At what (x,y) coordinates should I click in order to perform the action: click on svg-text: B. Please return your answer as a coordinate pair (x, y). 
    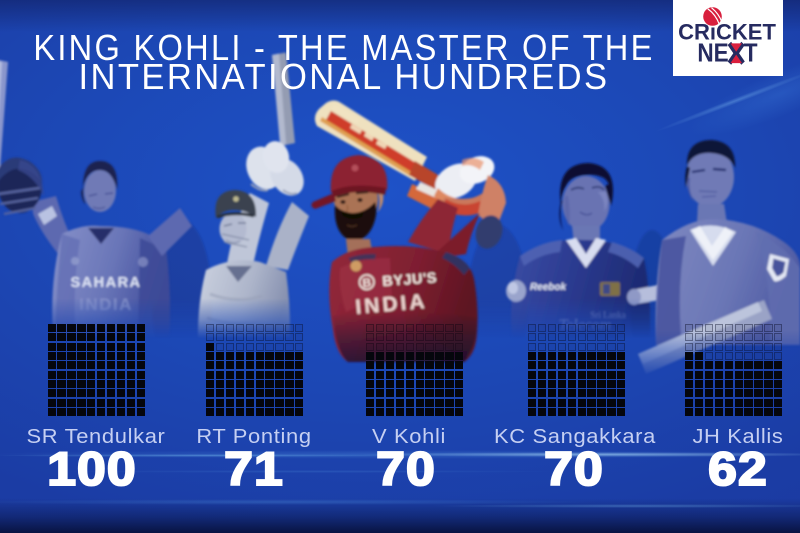
    Looking at the image, I should click on (367, 282).